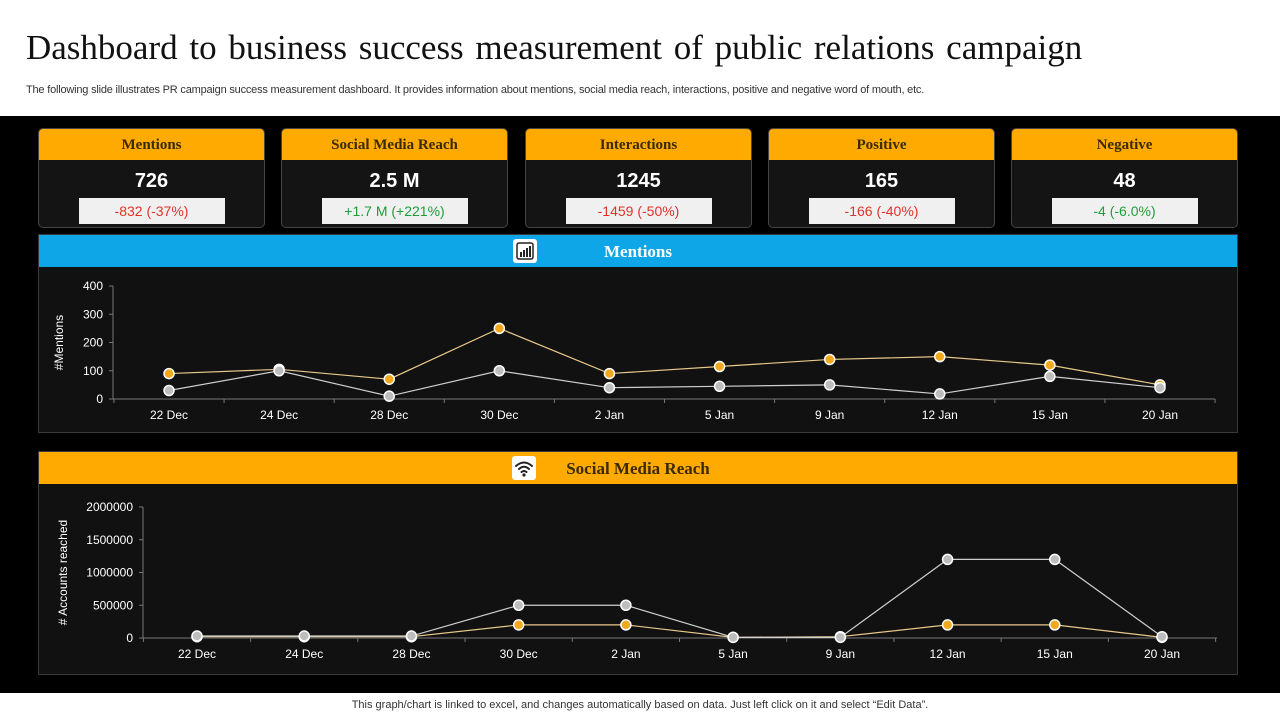  I want to click on y-axis-label: #Mentions, so click(59, 342).